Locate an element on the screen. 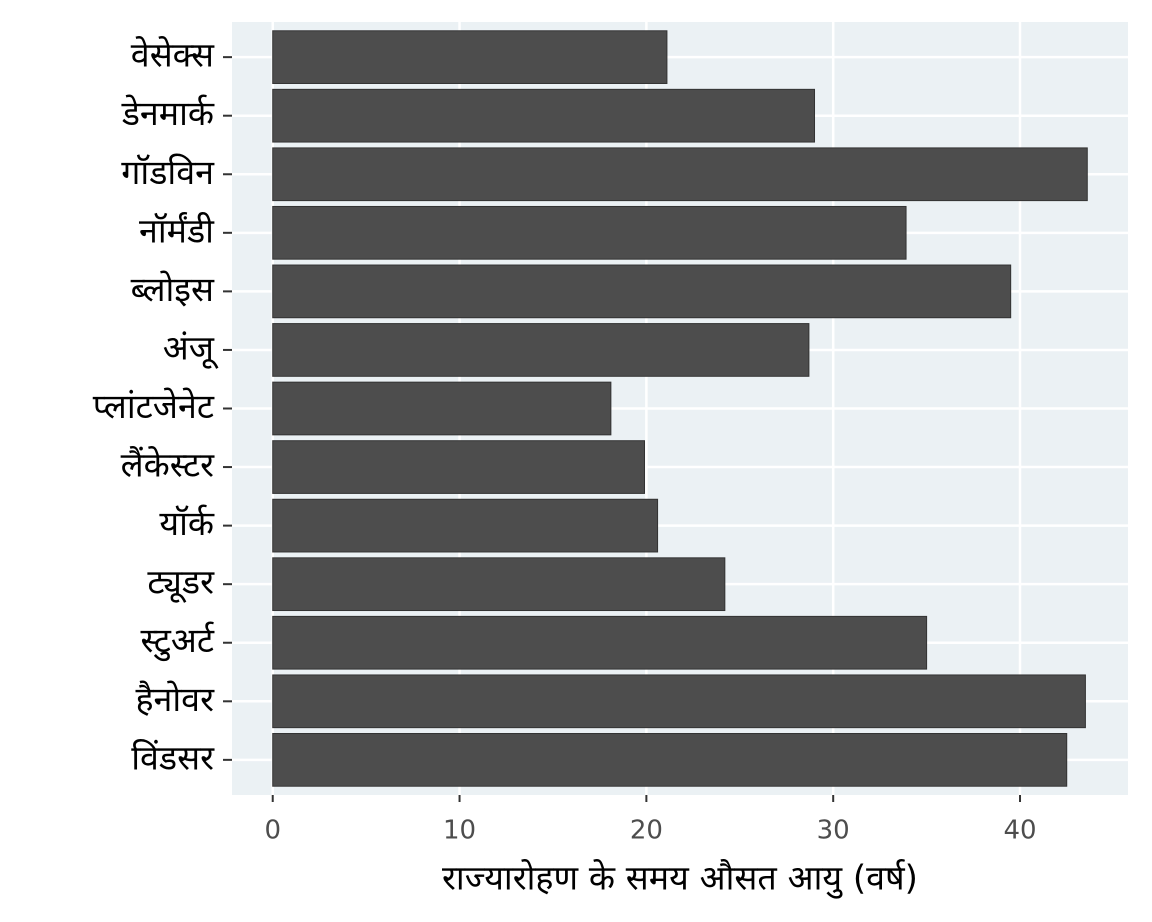 This screenshot has width=1152, height=922. y-tick-label: ट्यूडर is located at coordinates (181, 583).